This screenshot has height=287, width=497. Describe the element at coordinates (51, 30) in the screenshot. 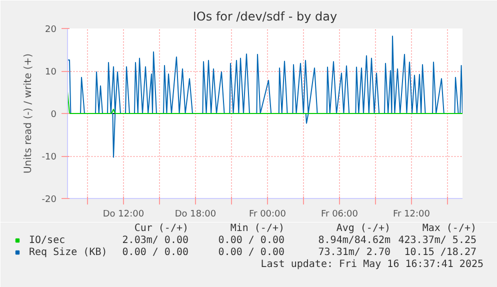

I see `y-tick-label: 20` at that location.